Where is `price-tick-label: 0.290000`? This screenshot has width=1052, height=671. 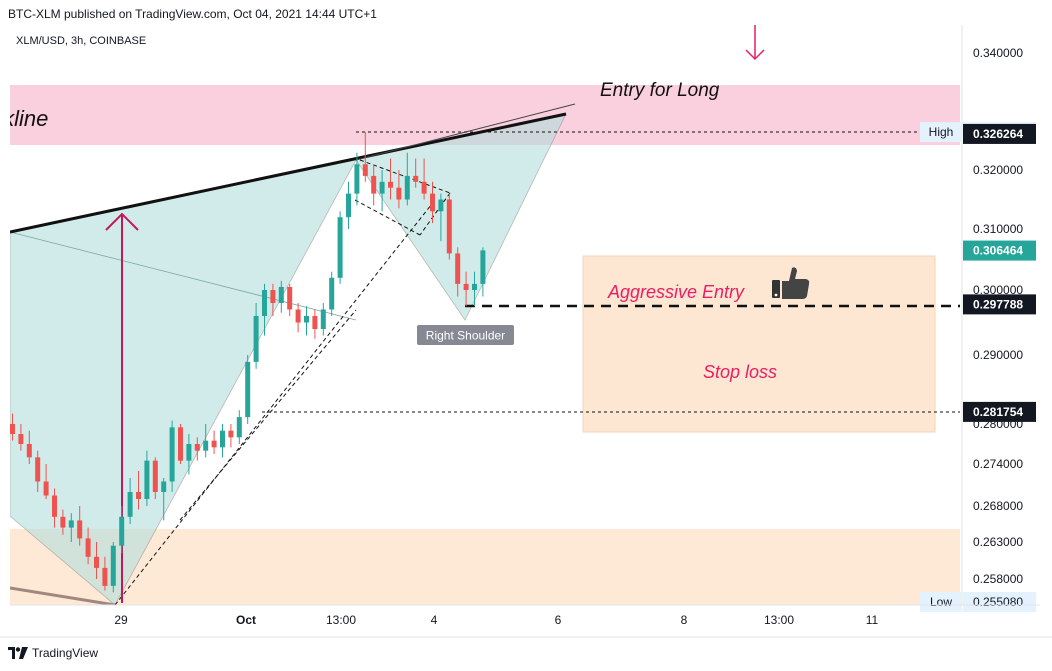 price-tick-label: 0.290000 is located at coordinates (998, 355).